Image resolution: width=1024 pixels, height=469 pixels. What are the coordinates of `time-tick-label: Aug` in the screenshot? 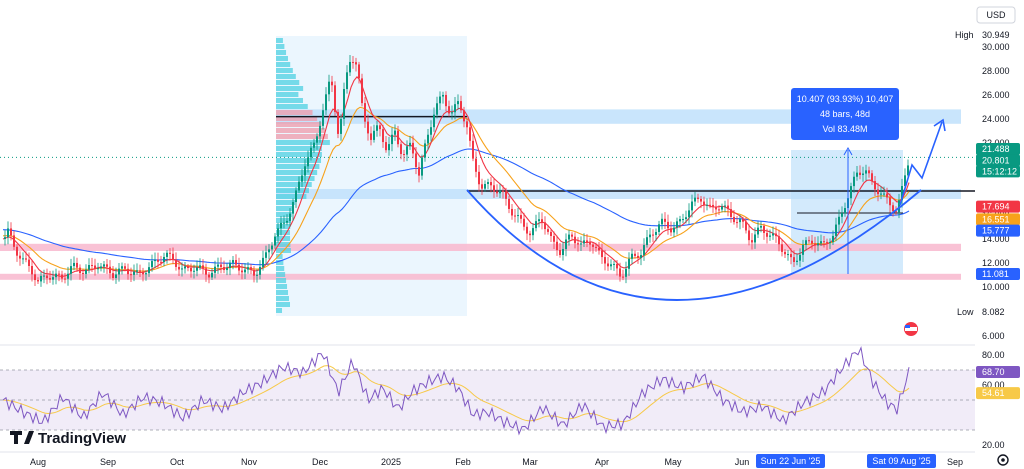 It's located at (38, 462).